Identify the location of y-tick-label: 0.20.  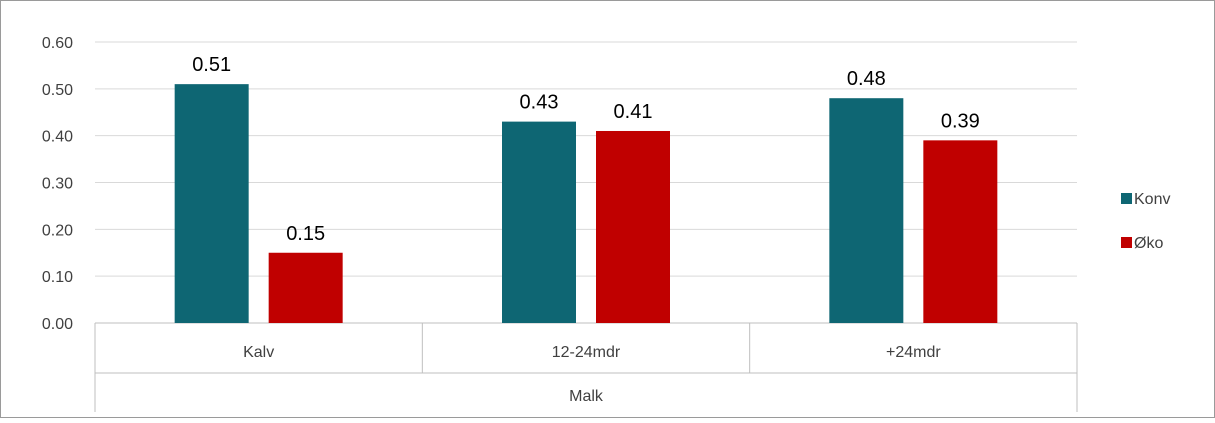
(57, 230).